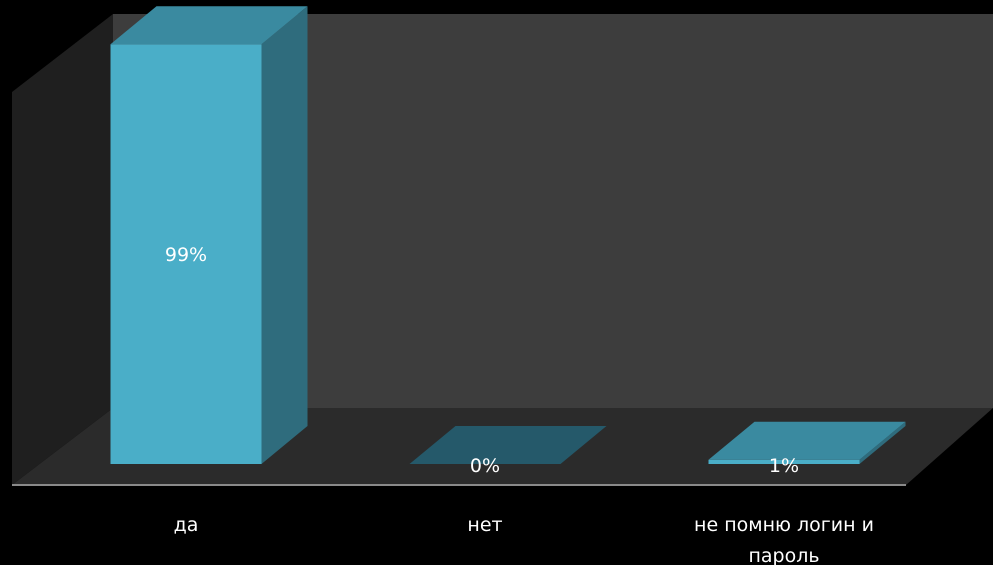  Describe the element at coordinates (524, 539) in the screenshot. I see `category-labels-group: да нет не помню логин и пароль` at that location.